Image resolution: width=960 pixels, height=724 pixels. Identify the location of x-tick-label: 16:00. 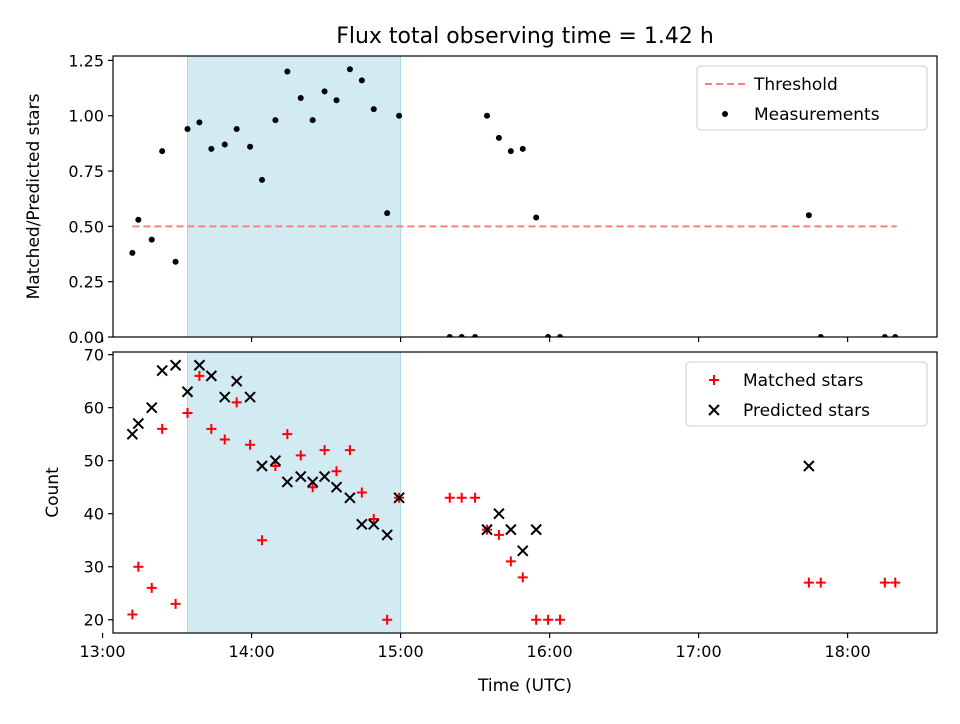
(550, 651).